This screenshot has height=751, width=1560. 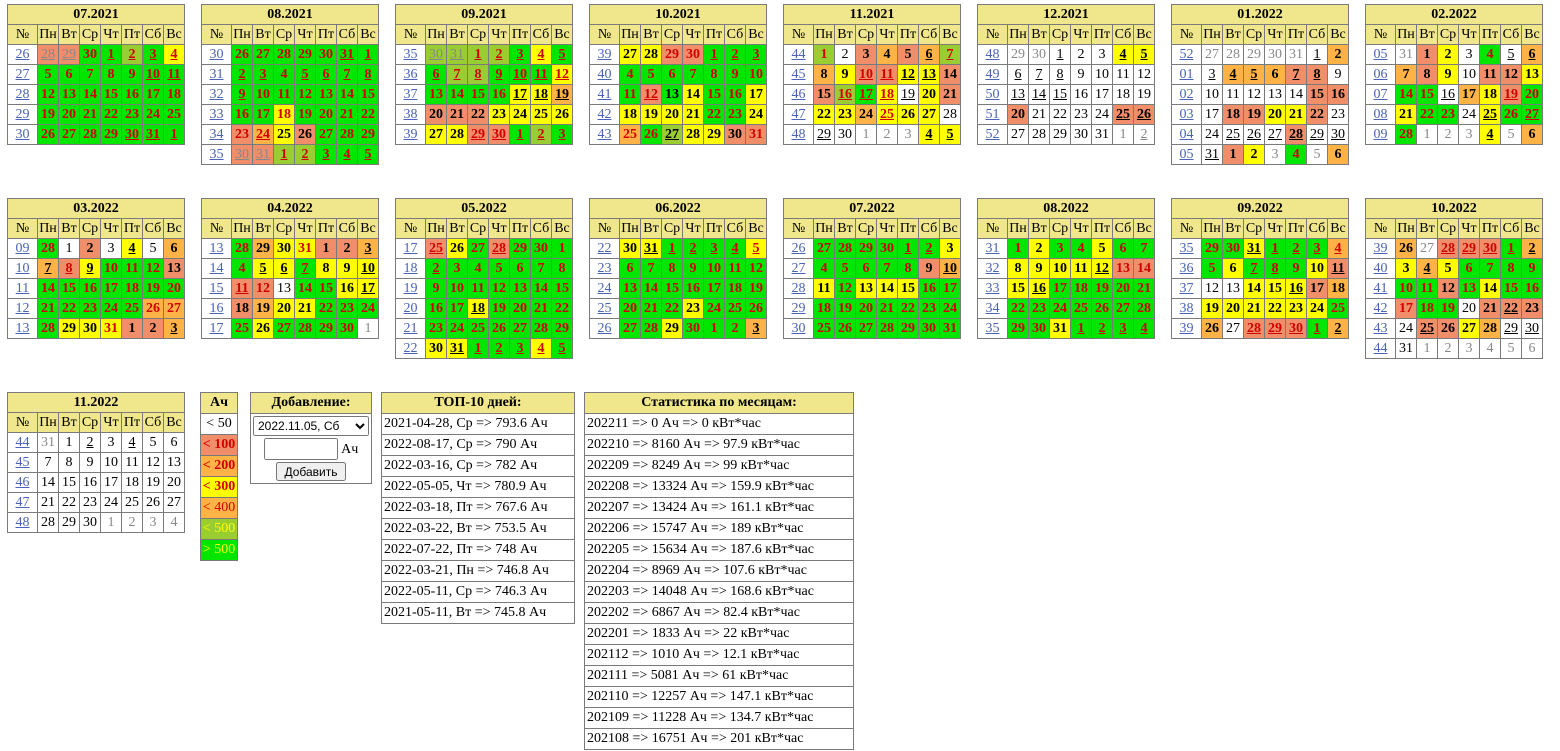 What do you see at coordinates (1186, 74) in the screenshot?
I see `week-number-link: 01` at bounding box center [1186, 74].